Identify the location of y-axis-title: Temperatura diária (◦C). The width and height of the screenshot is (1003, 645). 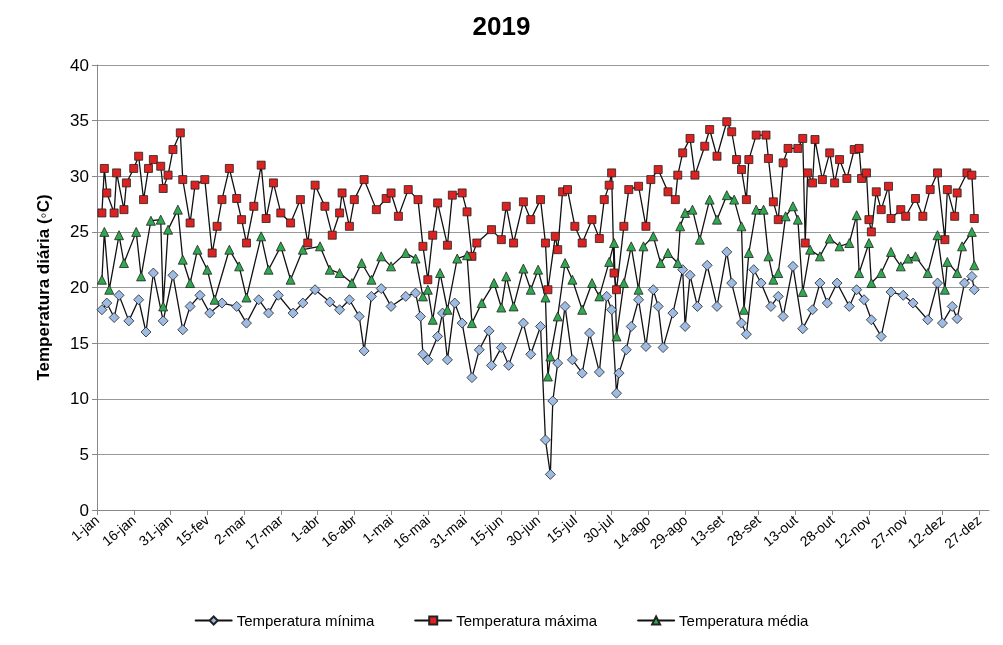
(43, 287).